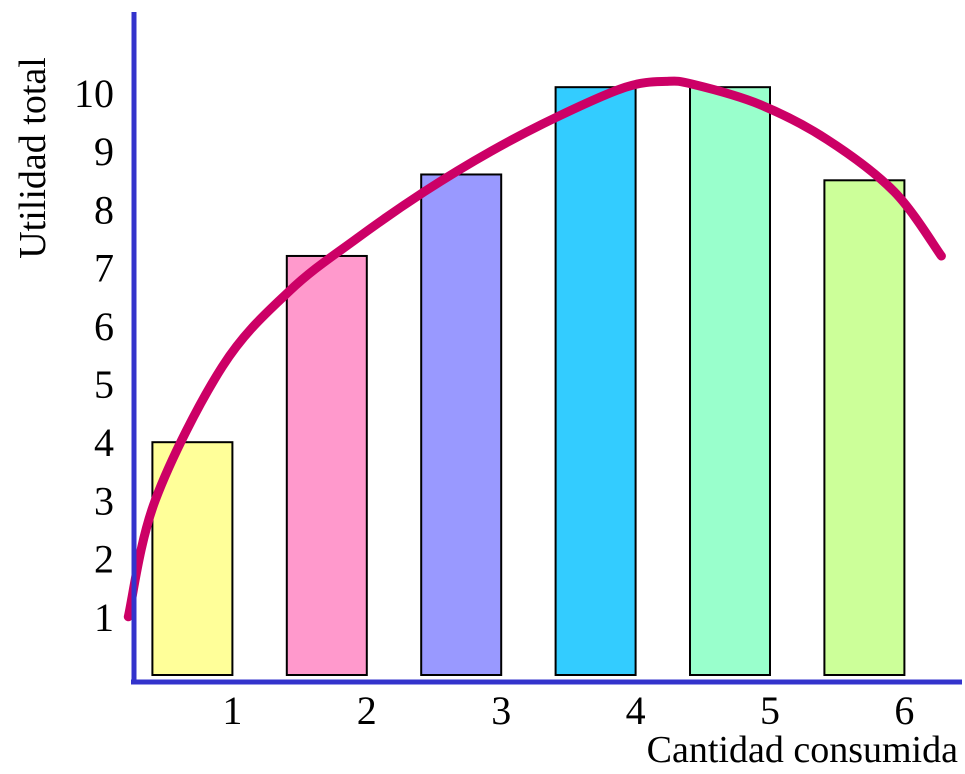 This screenshot has height=774, width=965. Describe the element at coordinates (104, 617) in the screenshot. I see `y-tick-label: 1` at that location.